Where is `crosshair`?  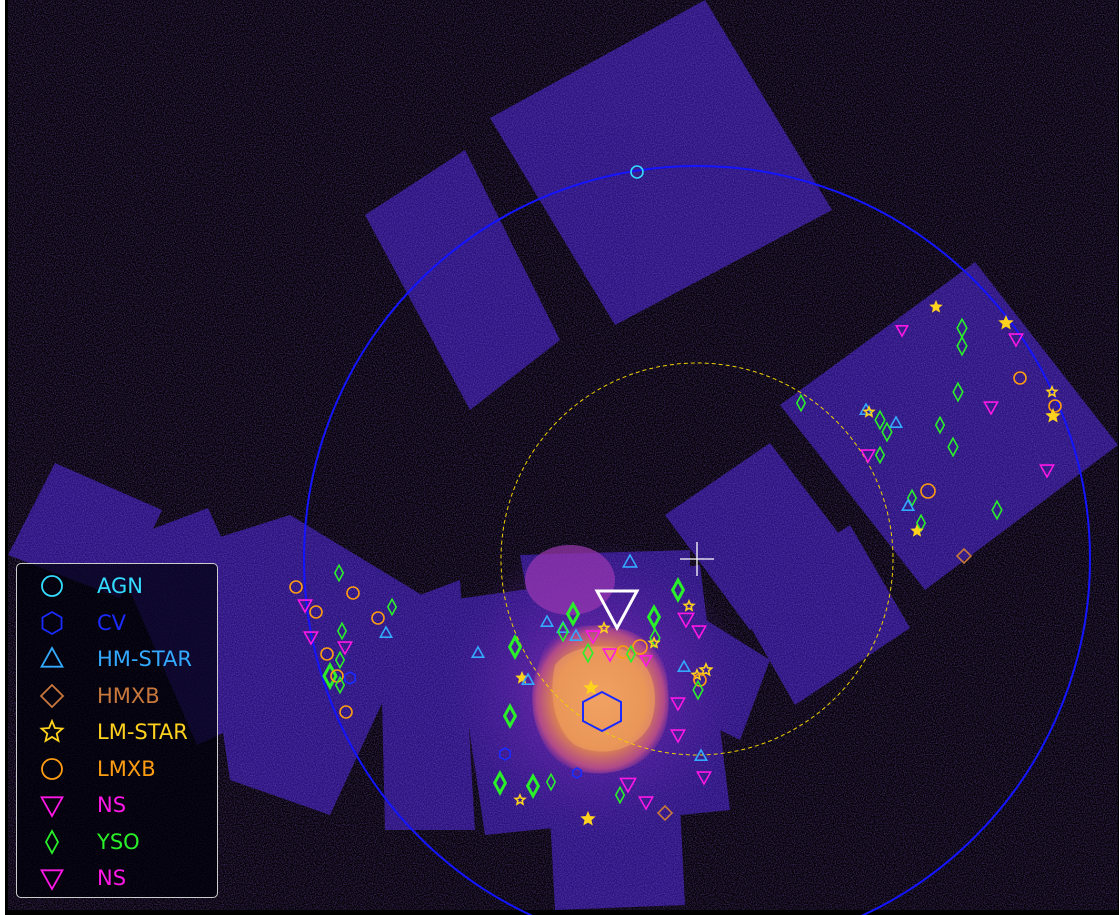
crosshair is located at coordinates (697, 559).